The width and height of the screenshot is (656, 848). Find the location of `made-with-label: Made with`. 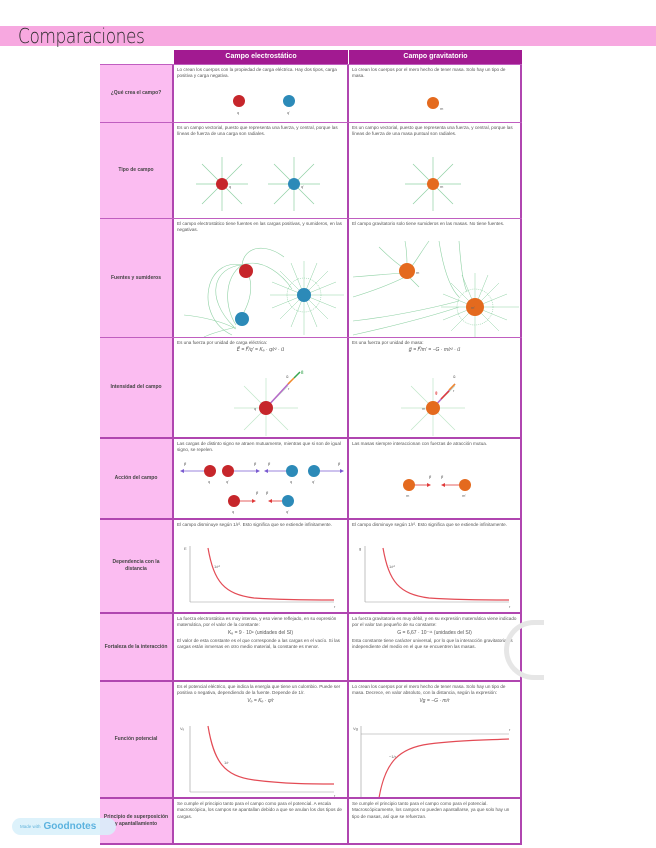

made-with-label: Made with is located at coordinates (30, 826).